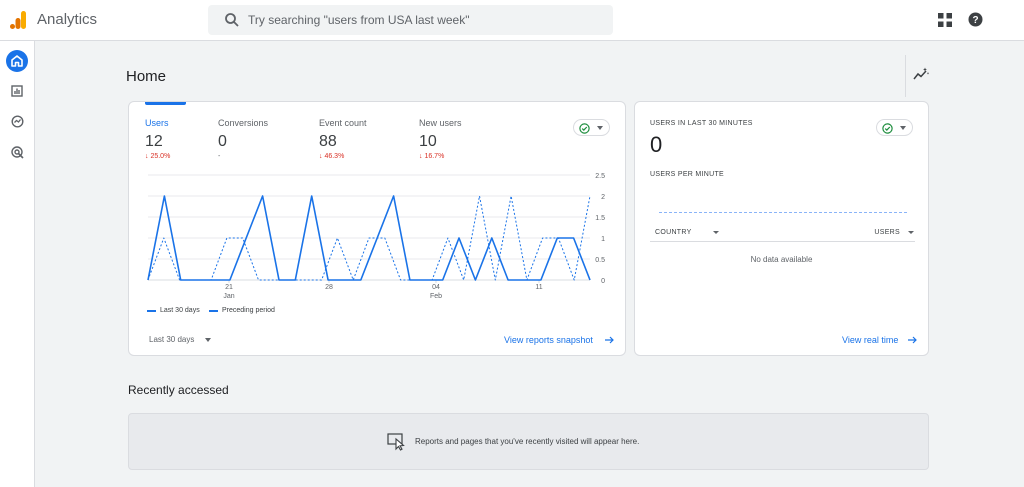 This screenshot has height=487, width=1024. I want to click on metric-value: 10, so click(428, 141).